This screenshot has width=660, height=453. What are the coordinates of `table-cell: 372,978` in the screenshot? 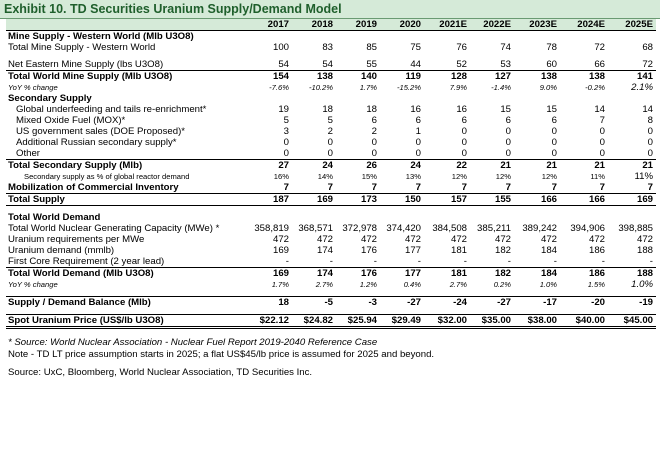 It's located at (359, 228).